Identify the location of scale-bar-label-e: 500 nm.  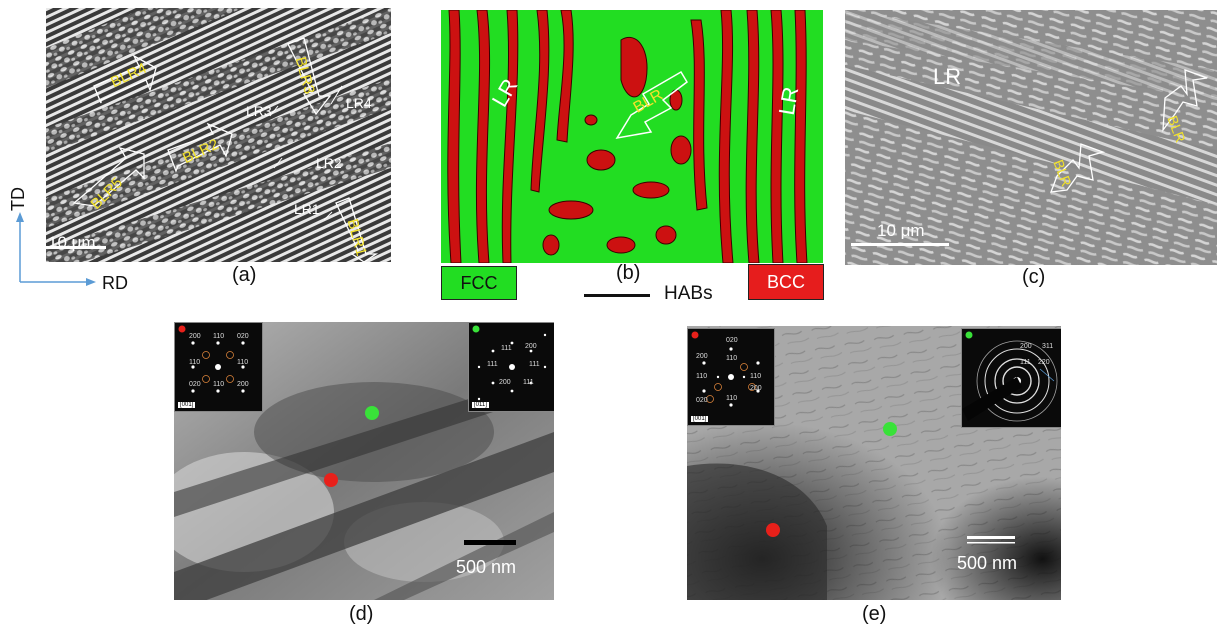
(987, 563).